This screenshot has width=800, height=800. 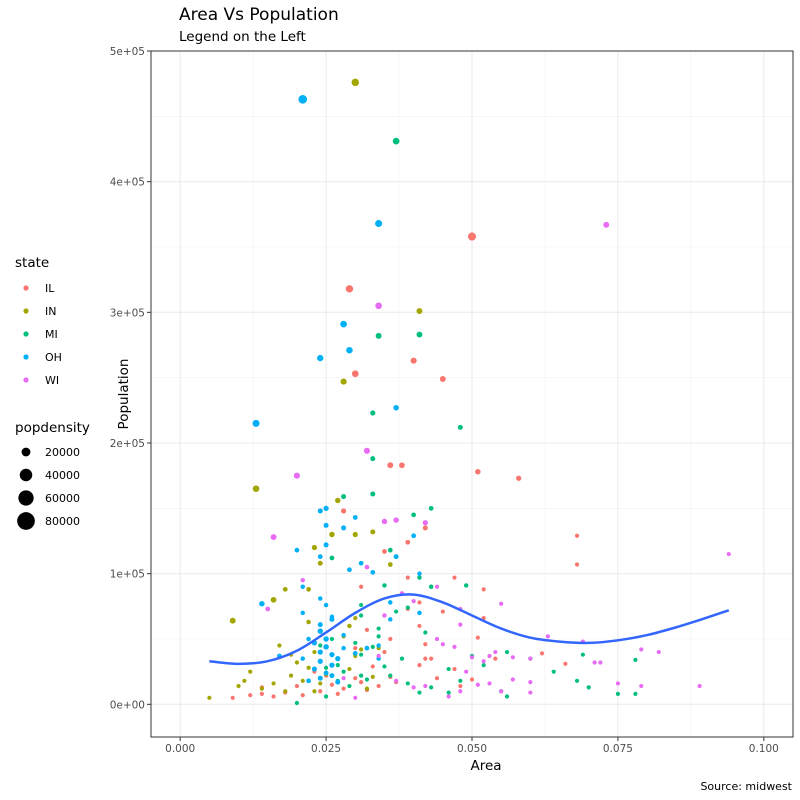 I want to click on x-tick-label: 0.075, so click(x=618, y=749).